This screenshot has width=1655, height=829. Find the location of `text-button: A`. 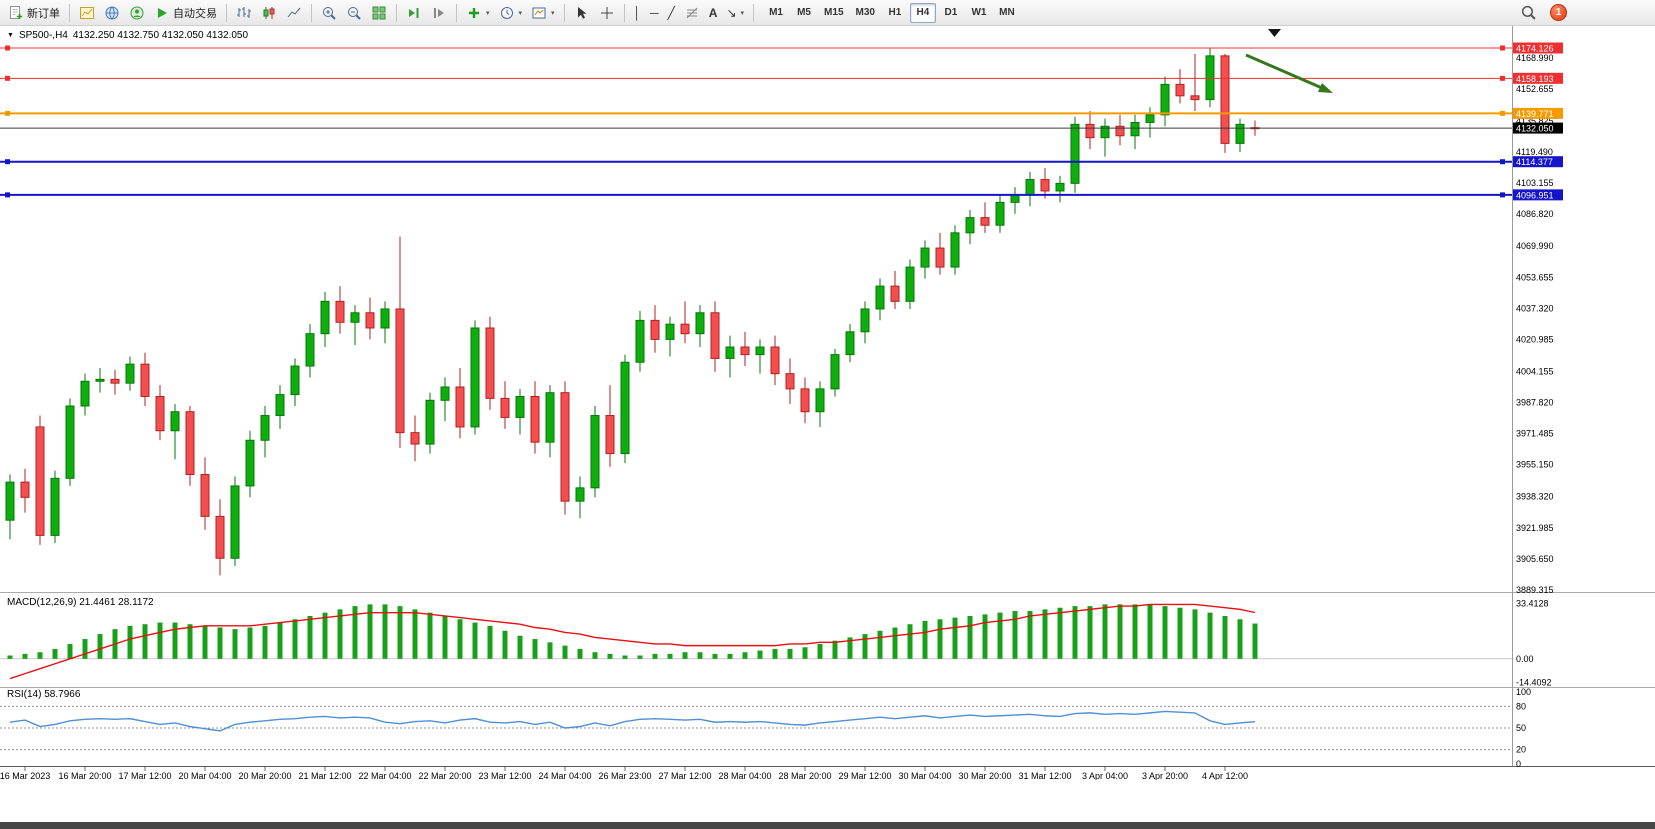

text-button: A is located at coordinates (713, 13).